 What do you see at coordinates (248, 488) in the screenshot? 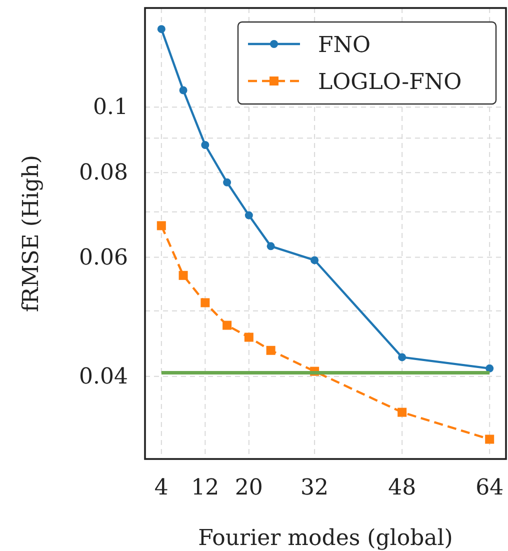
I see `x-tick-label: 20` at bounding box center [248, 488].